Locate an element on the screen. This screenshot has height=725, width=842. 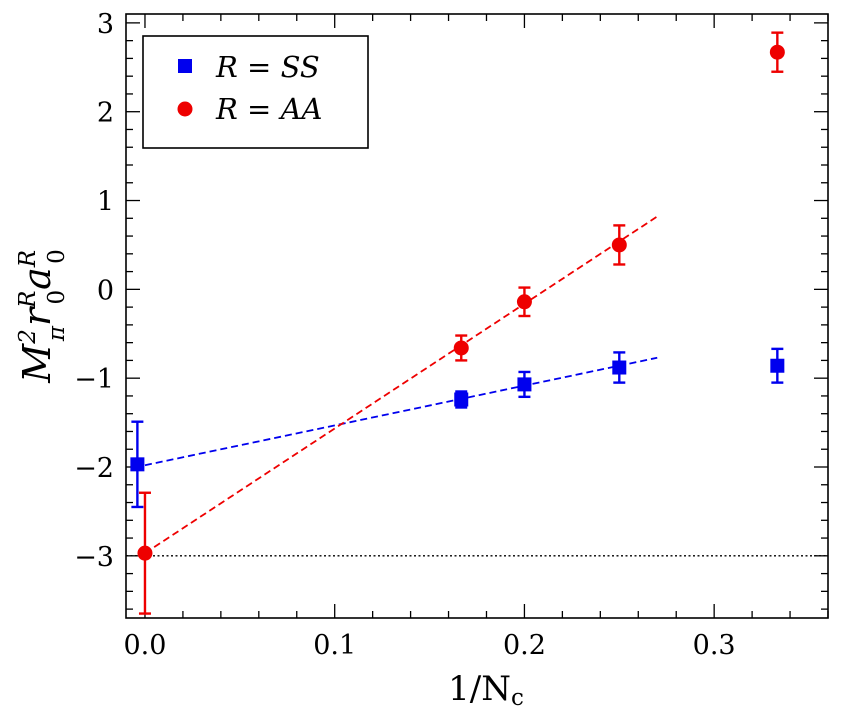
x-tick-label: 0.3 is located at coordinates (714, 645).